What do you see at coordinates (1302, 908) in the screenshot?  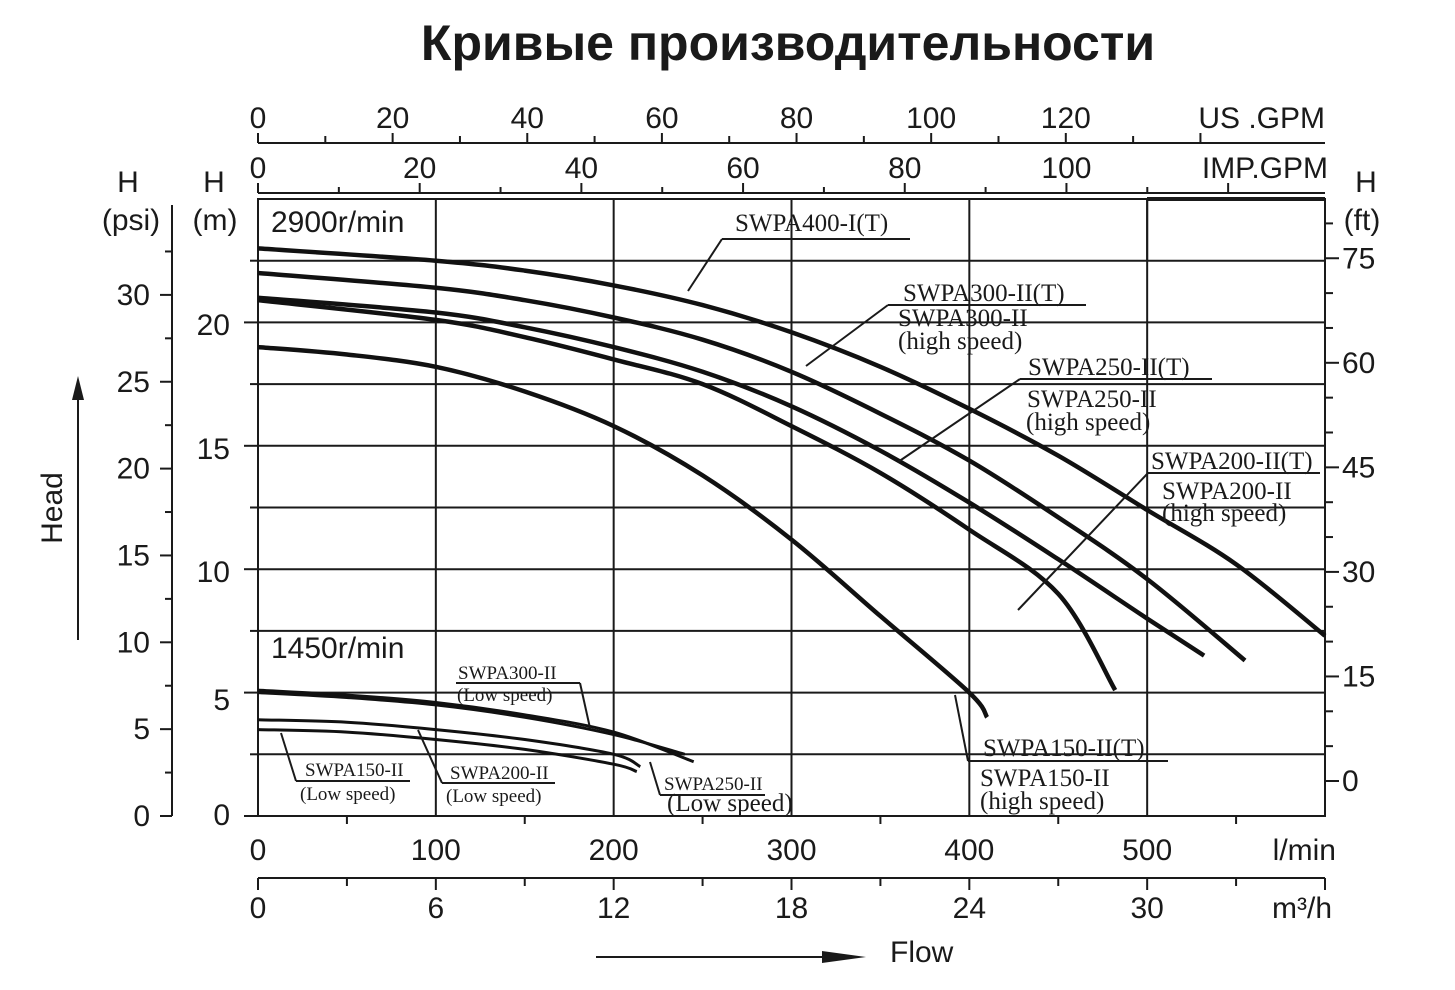 I see `m3h-unit: m³/h` at bounding box center [1302, 908].